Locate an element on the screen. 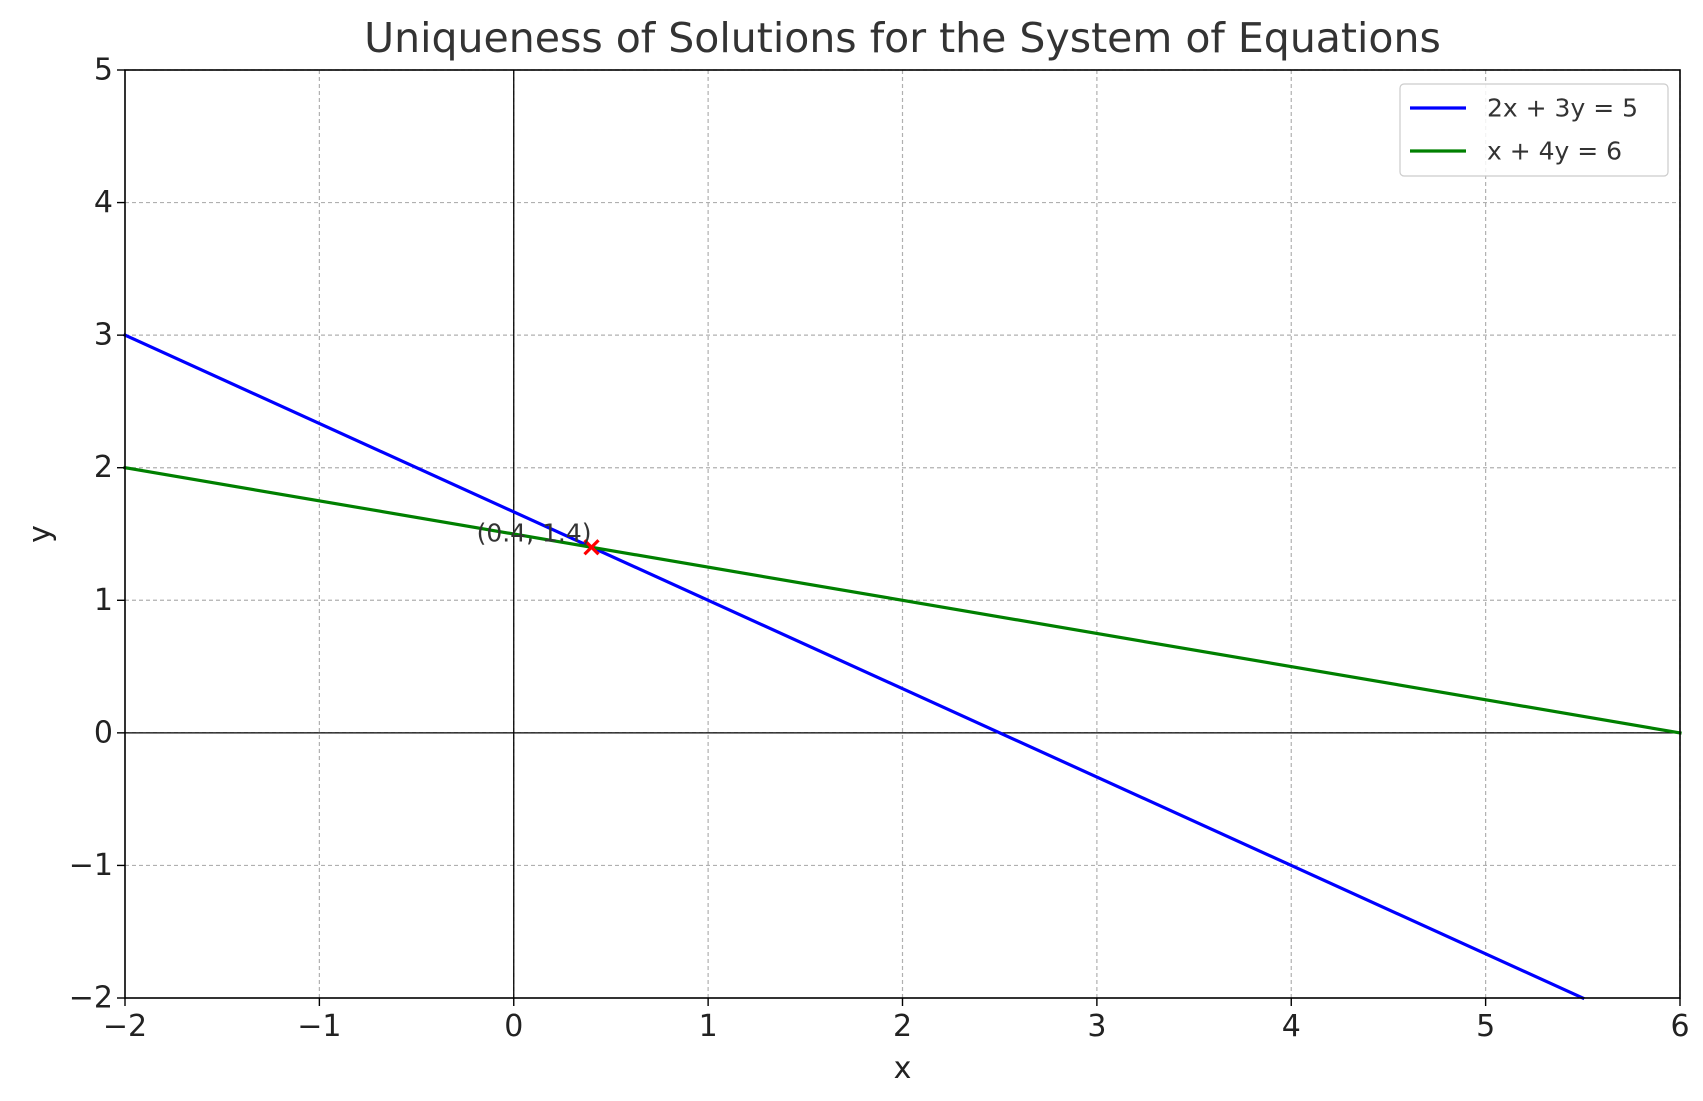 The height and width of the screenshot is (1101, 1703). intersection-marker is located at coordinates (591, 547).